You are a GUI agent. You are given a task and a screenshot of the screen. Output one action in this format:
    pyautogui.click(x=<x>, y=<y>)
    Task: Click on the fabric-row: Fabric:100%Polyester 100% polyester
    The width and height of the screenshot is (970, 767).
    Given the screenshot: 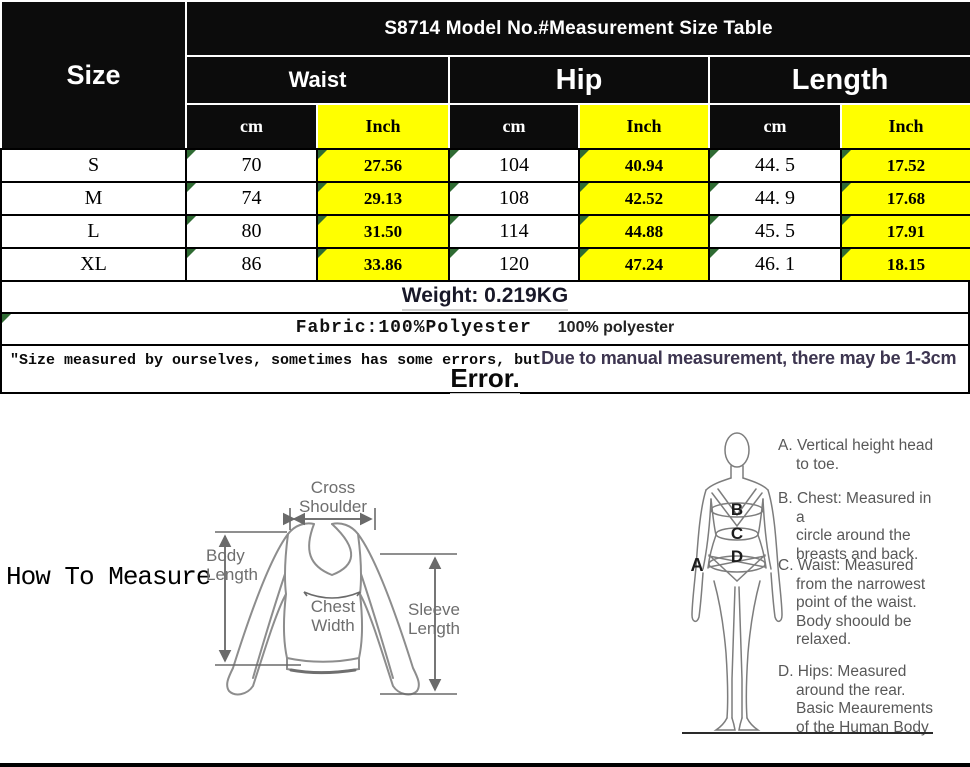 What is the action you would take?
    pyautogui.click(x=485, y=330)
    